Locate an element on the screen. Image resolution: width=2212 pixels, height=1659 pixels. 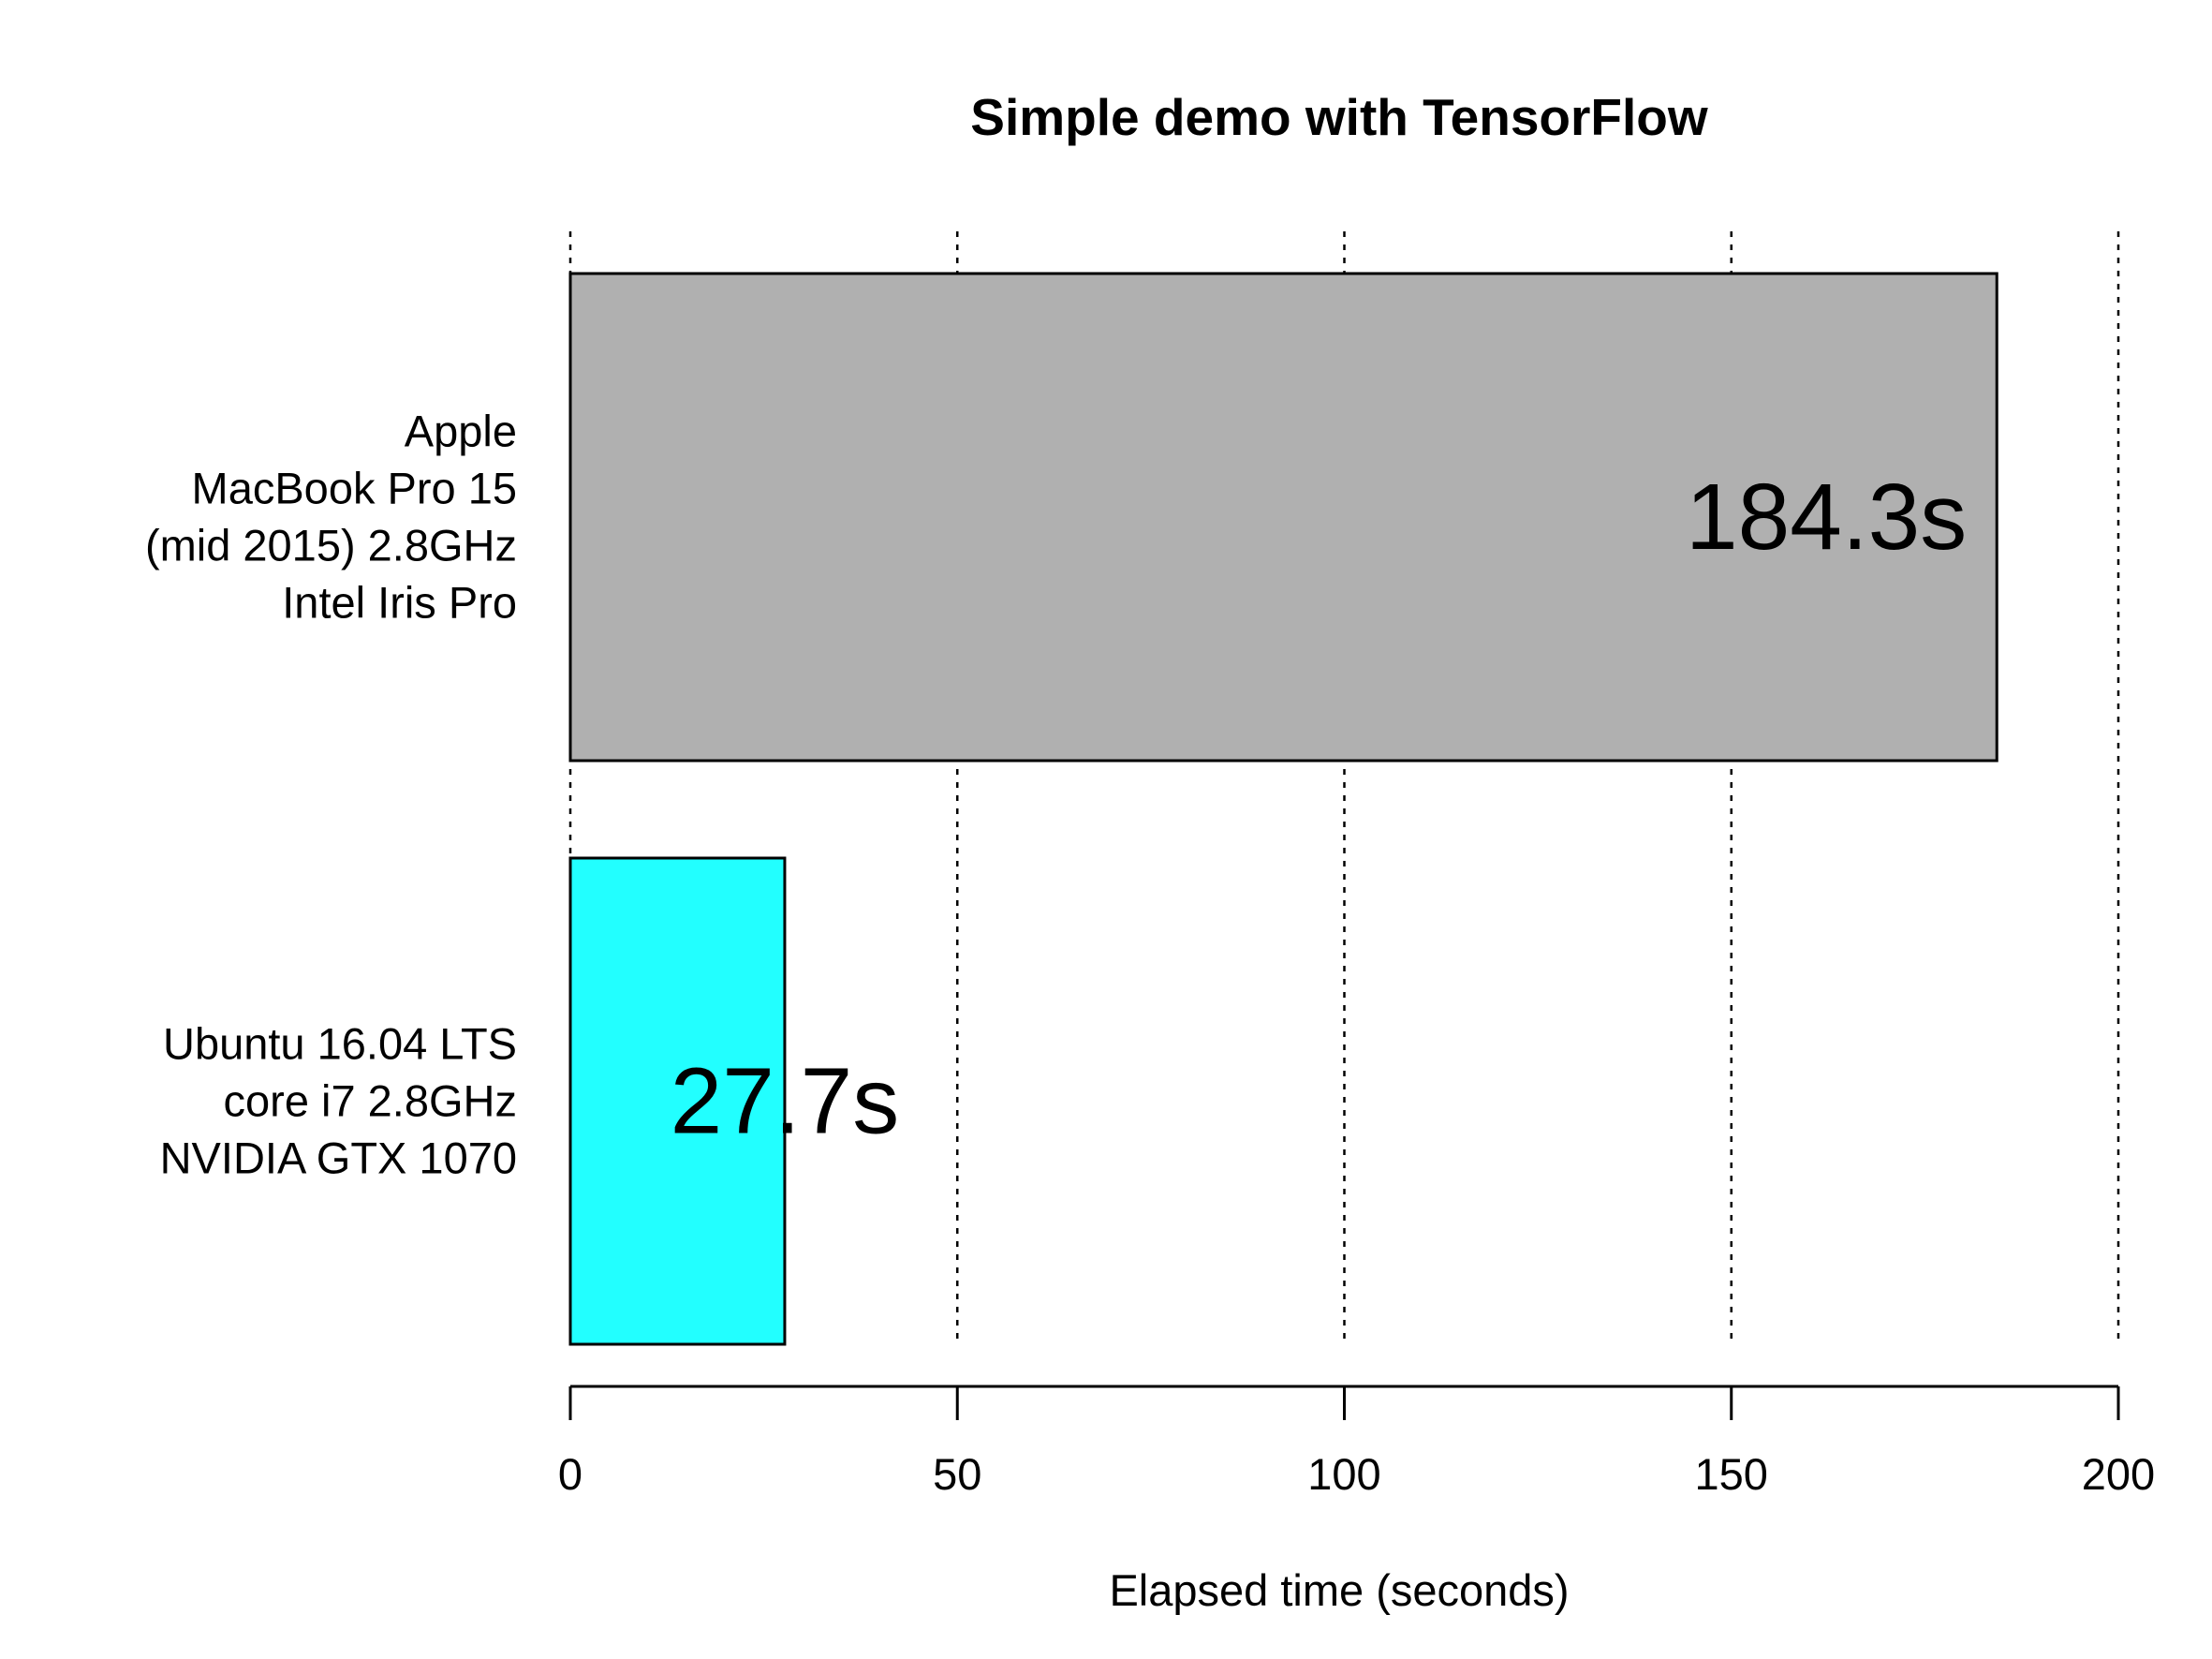
bar is located at coordinates (678, 1101).